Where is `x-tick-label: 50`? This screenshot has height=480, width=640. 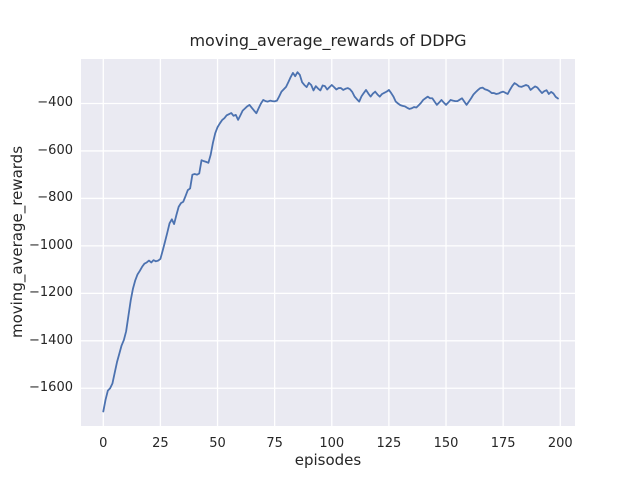
x-tick-label: 50 is located at coordinates (217, 443).